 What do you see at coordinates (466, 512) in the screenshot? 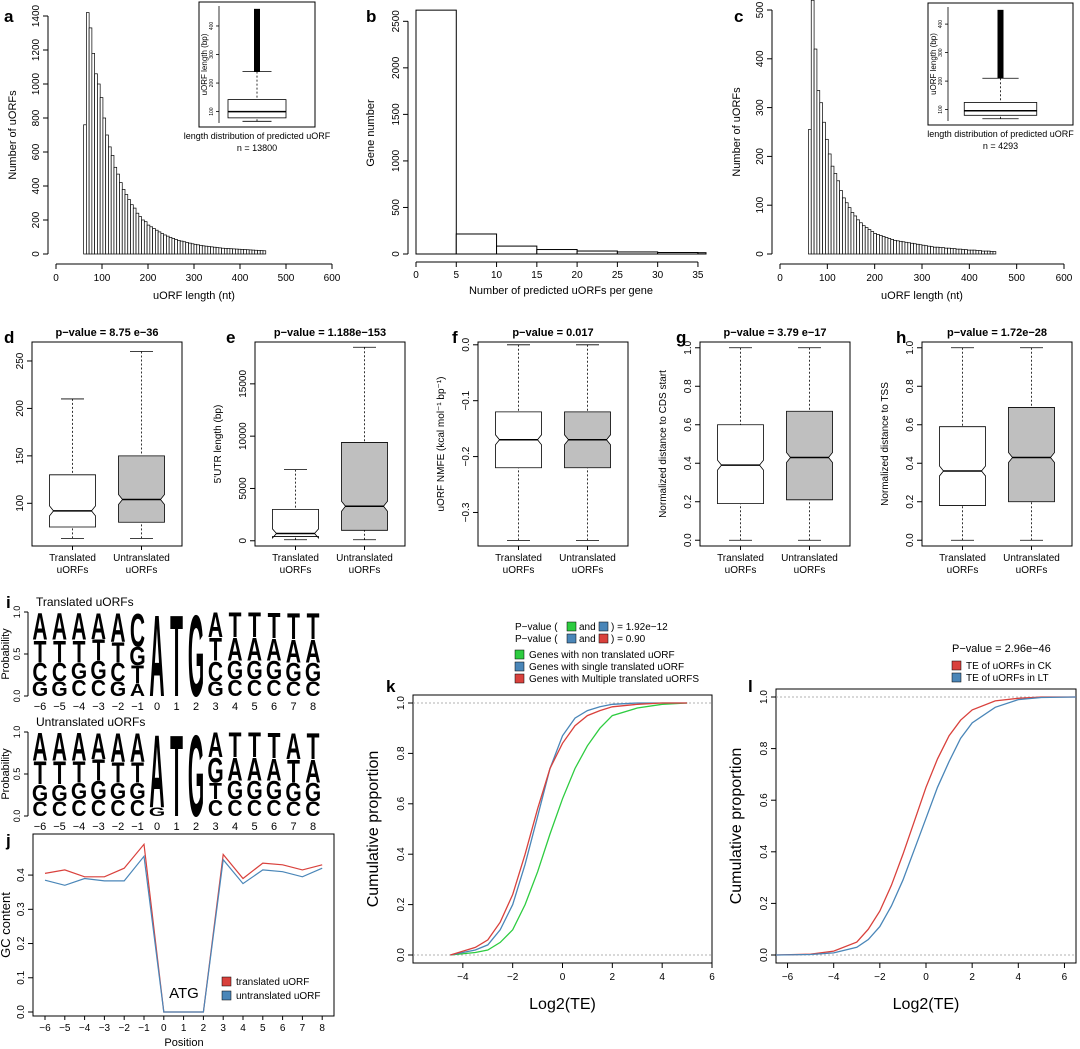
I see `y-tick-label: −0.3` at bounding box center [466, 512].